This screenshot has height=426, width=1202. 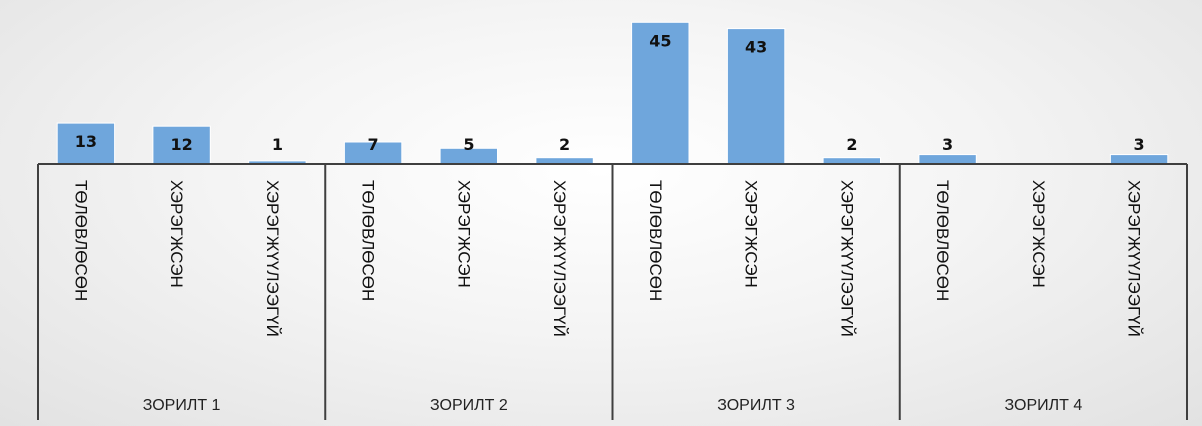 I want to click on tick-label-1-1: ТӨЛӨВЛӨСӨН, so click(x=80, y=240).